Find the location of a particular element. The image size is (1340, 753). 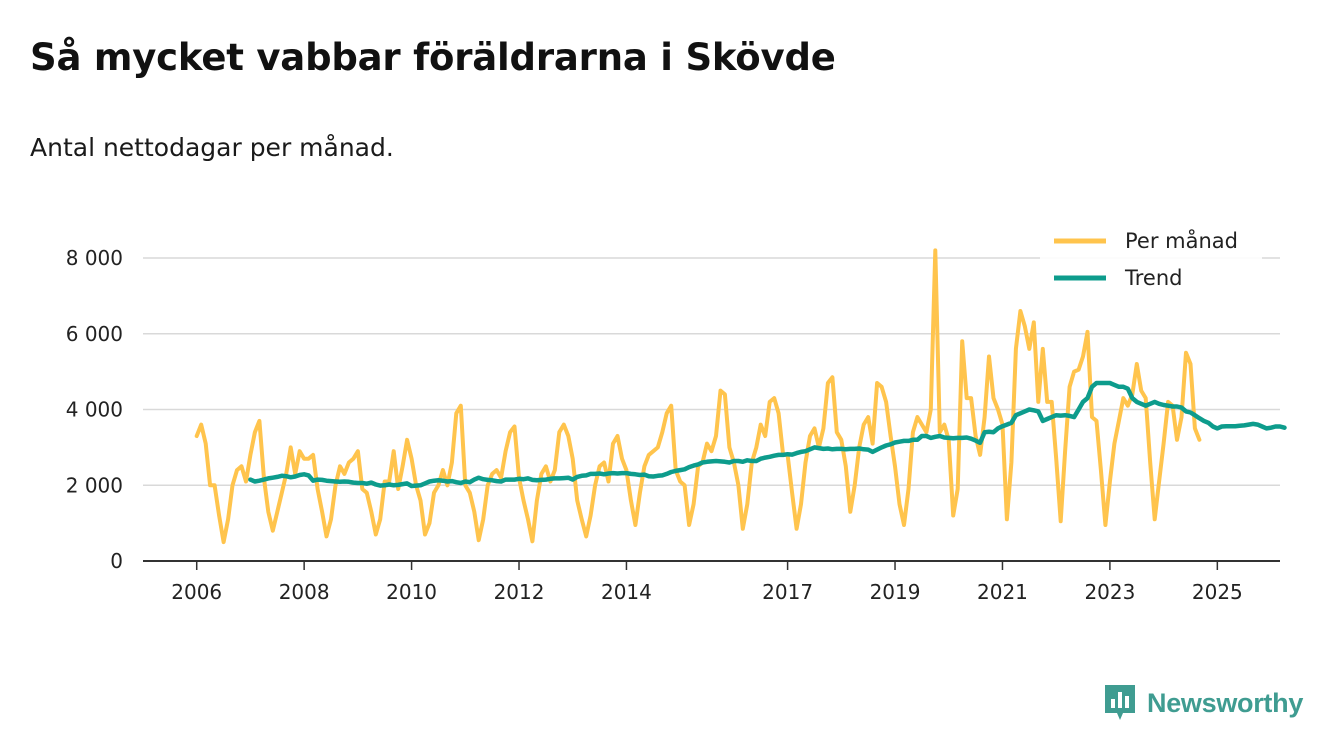

legend-label: Per månad is located at coordinates (1181, 240).